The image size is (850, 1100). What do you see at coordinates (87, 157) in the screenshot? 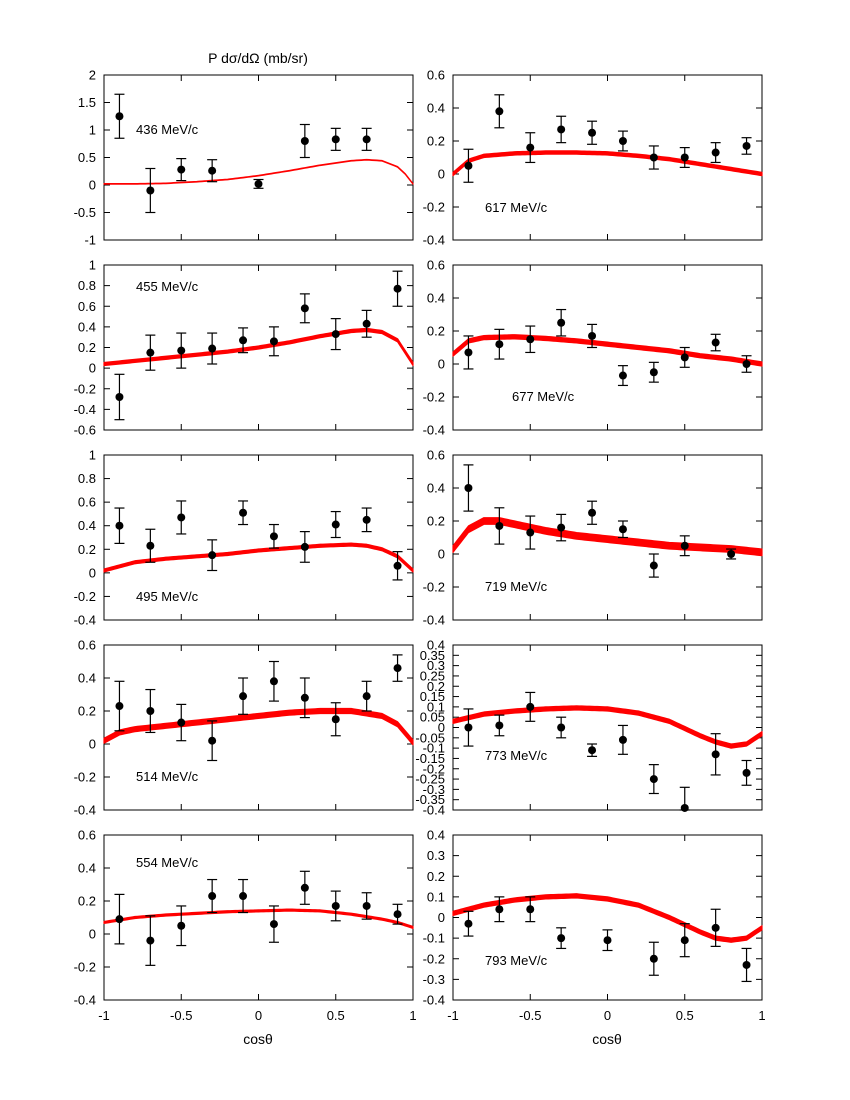
I see `y-tick-label: 0.5` at bounding box center [87, 157].